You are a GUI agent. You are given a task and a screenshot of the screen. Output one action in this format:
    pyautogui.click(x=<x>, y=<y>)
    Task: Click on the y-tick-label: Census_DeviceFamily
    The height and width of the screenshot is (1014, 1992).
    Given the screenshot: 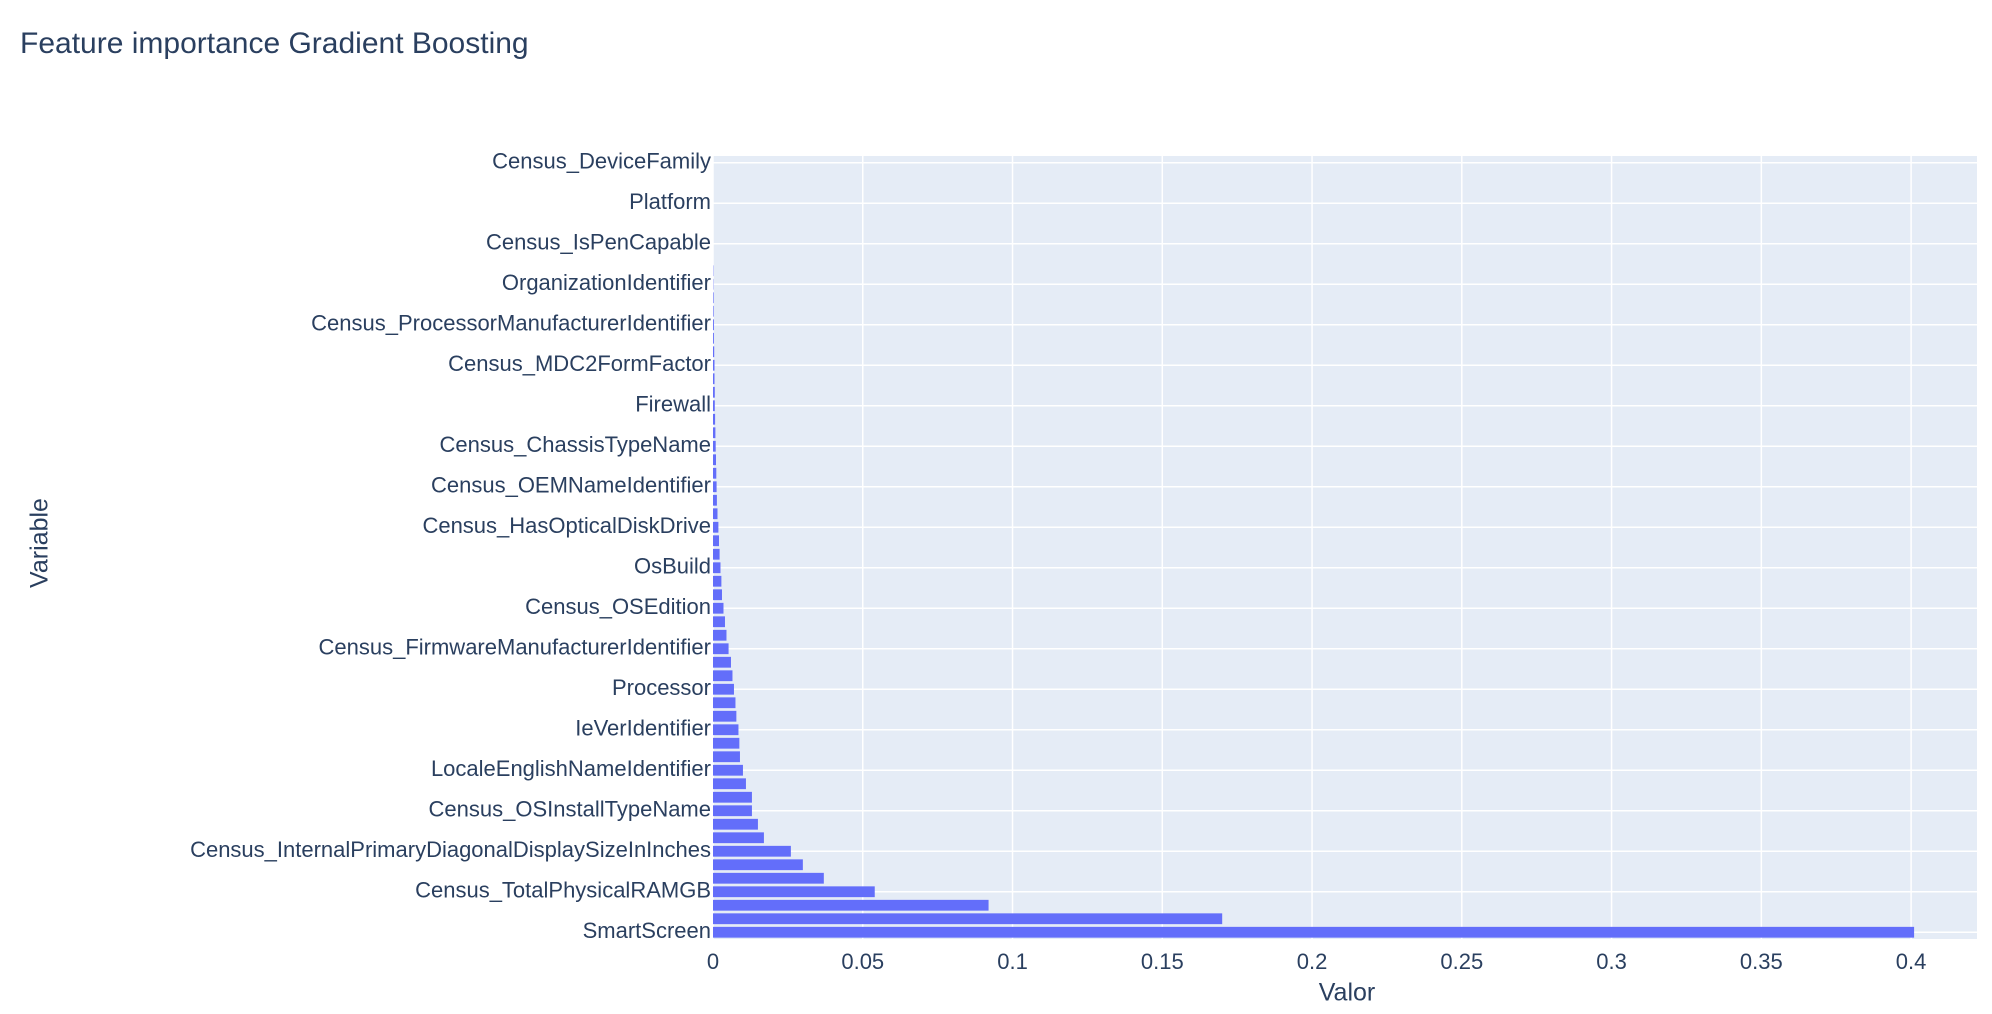 What is the action you would take?
    pyautogui.click(x=601, y=161)
    